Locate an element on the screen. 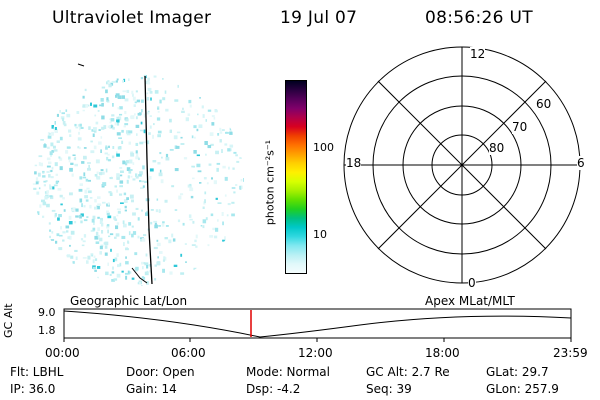 This screenshot has width=600, height=400. apex-projection-label: Apex MLat/MLT is located at coordinates (470, 301).